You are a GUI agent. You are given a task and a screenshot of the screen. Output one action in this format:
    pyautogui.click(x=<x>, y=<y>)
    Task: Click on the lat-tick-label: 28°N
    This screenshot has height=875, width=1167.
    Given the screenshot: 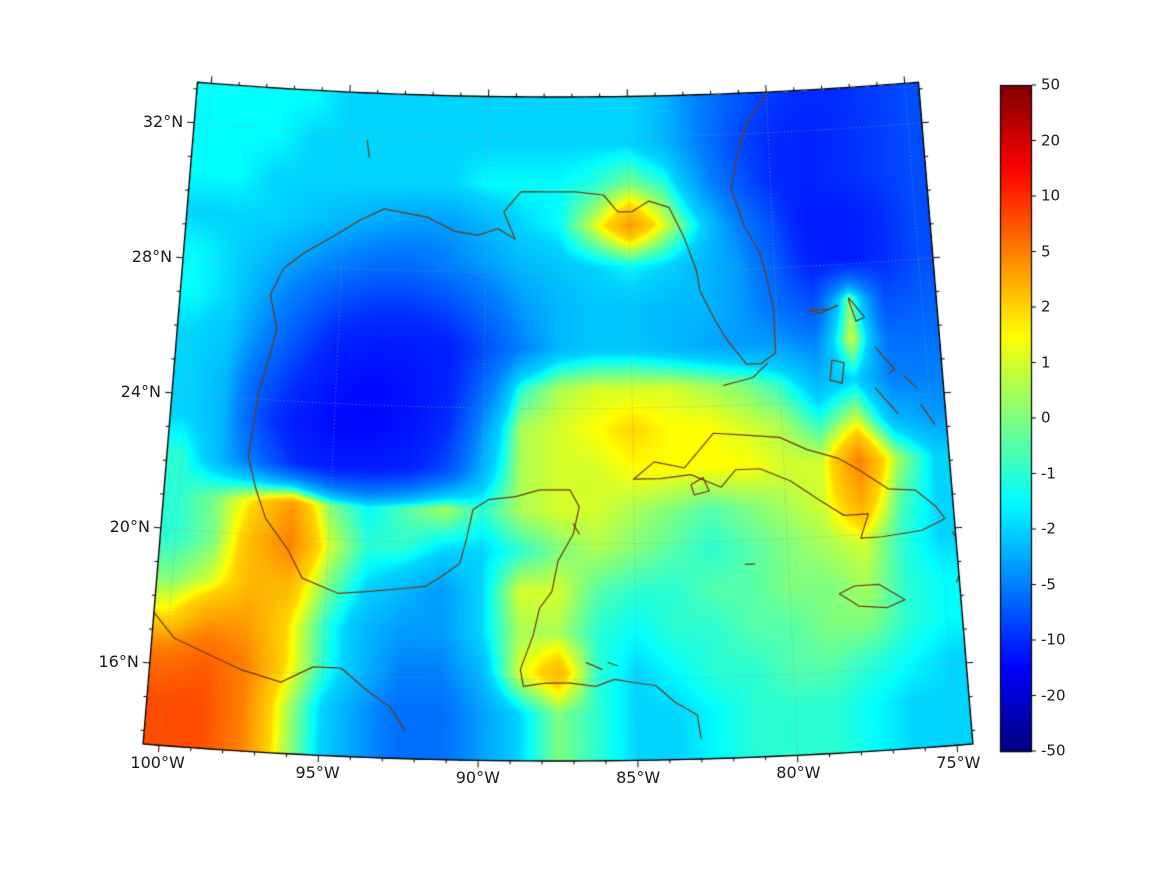 What is the action you would take?
    pyautogui.click(x=152, y=256)
    